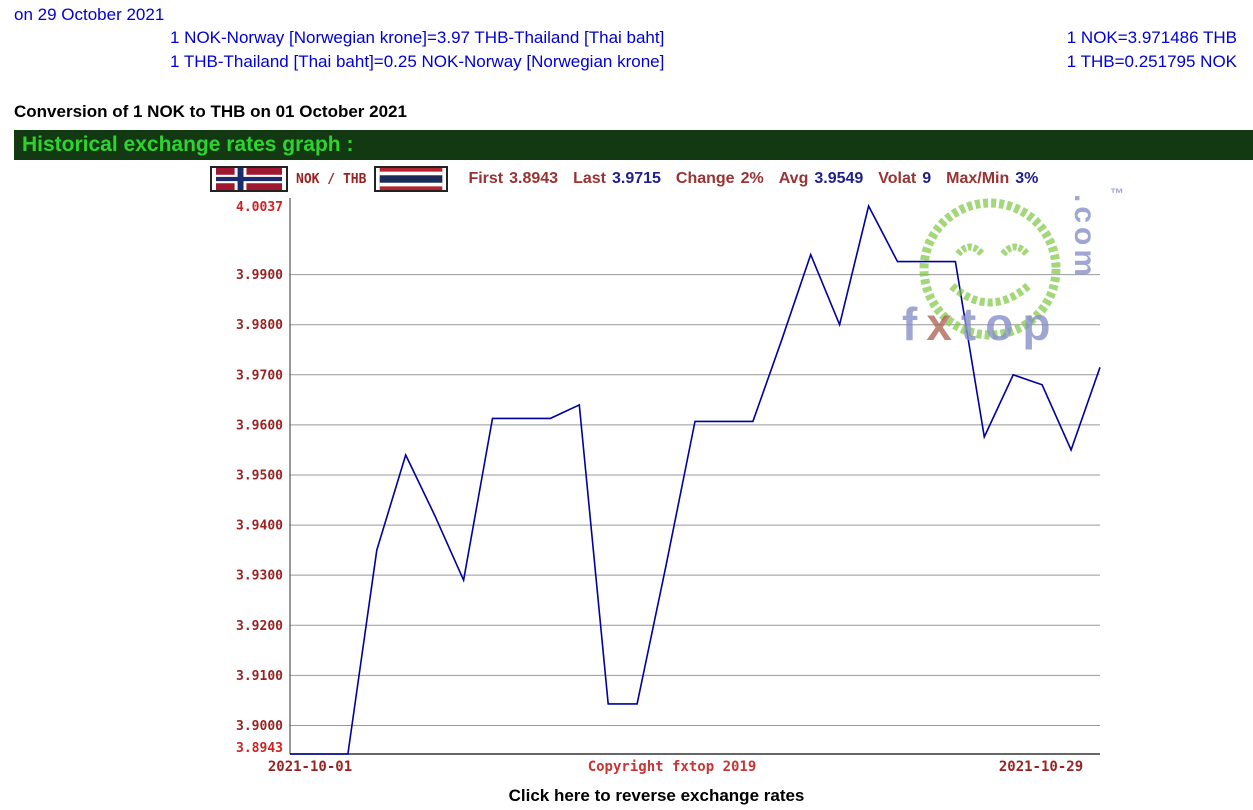  Describe the element at coordinates (89, 14) in the screenshot. I see `reference-date-line: on 29 October 2021` at that location.